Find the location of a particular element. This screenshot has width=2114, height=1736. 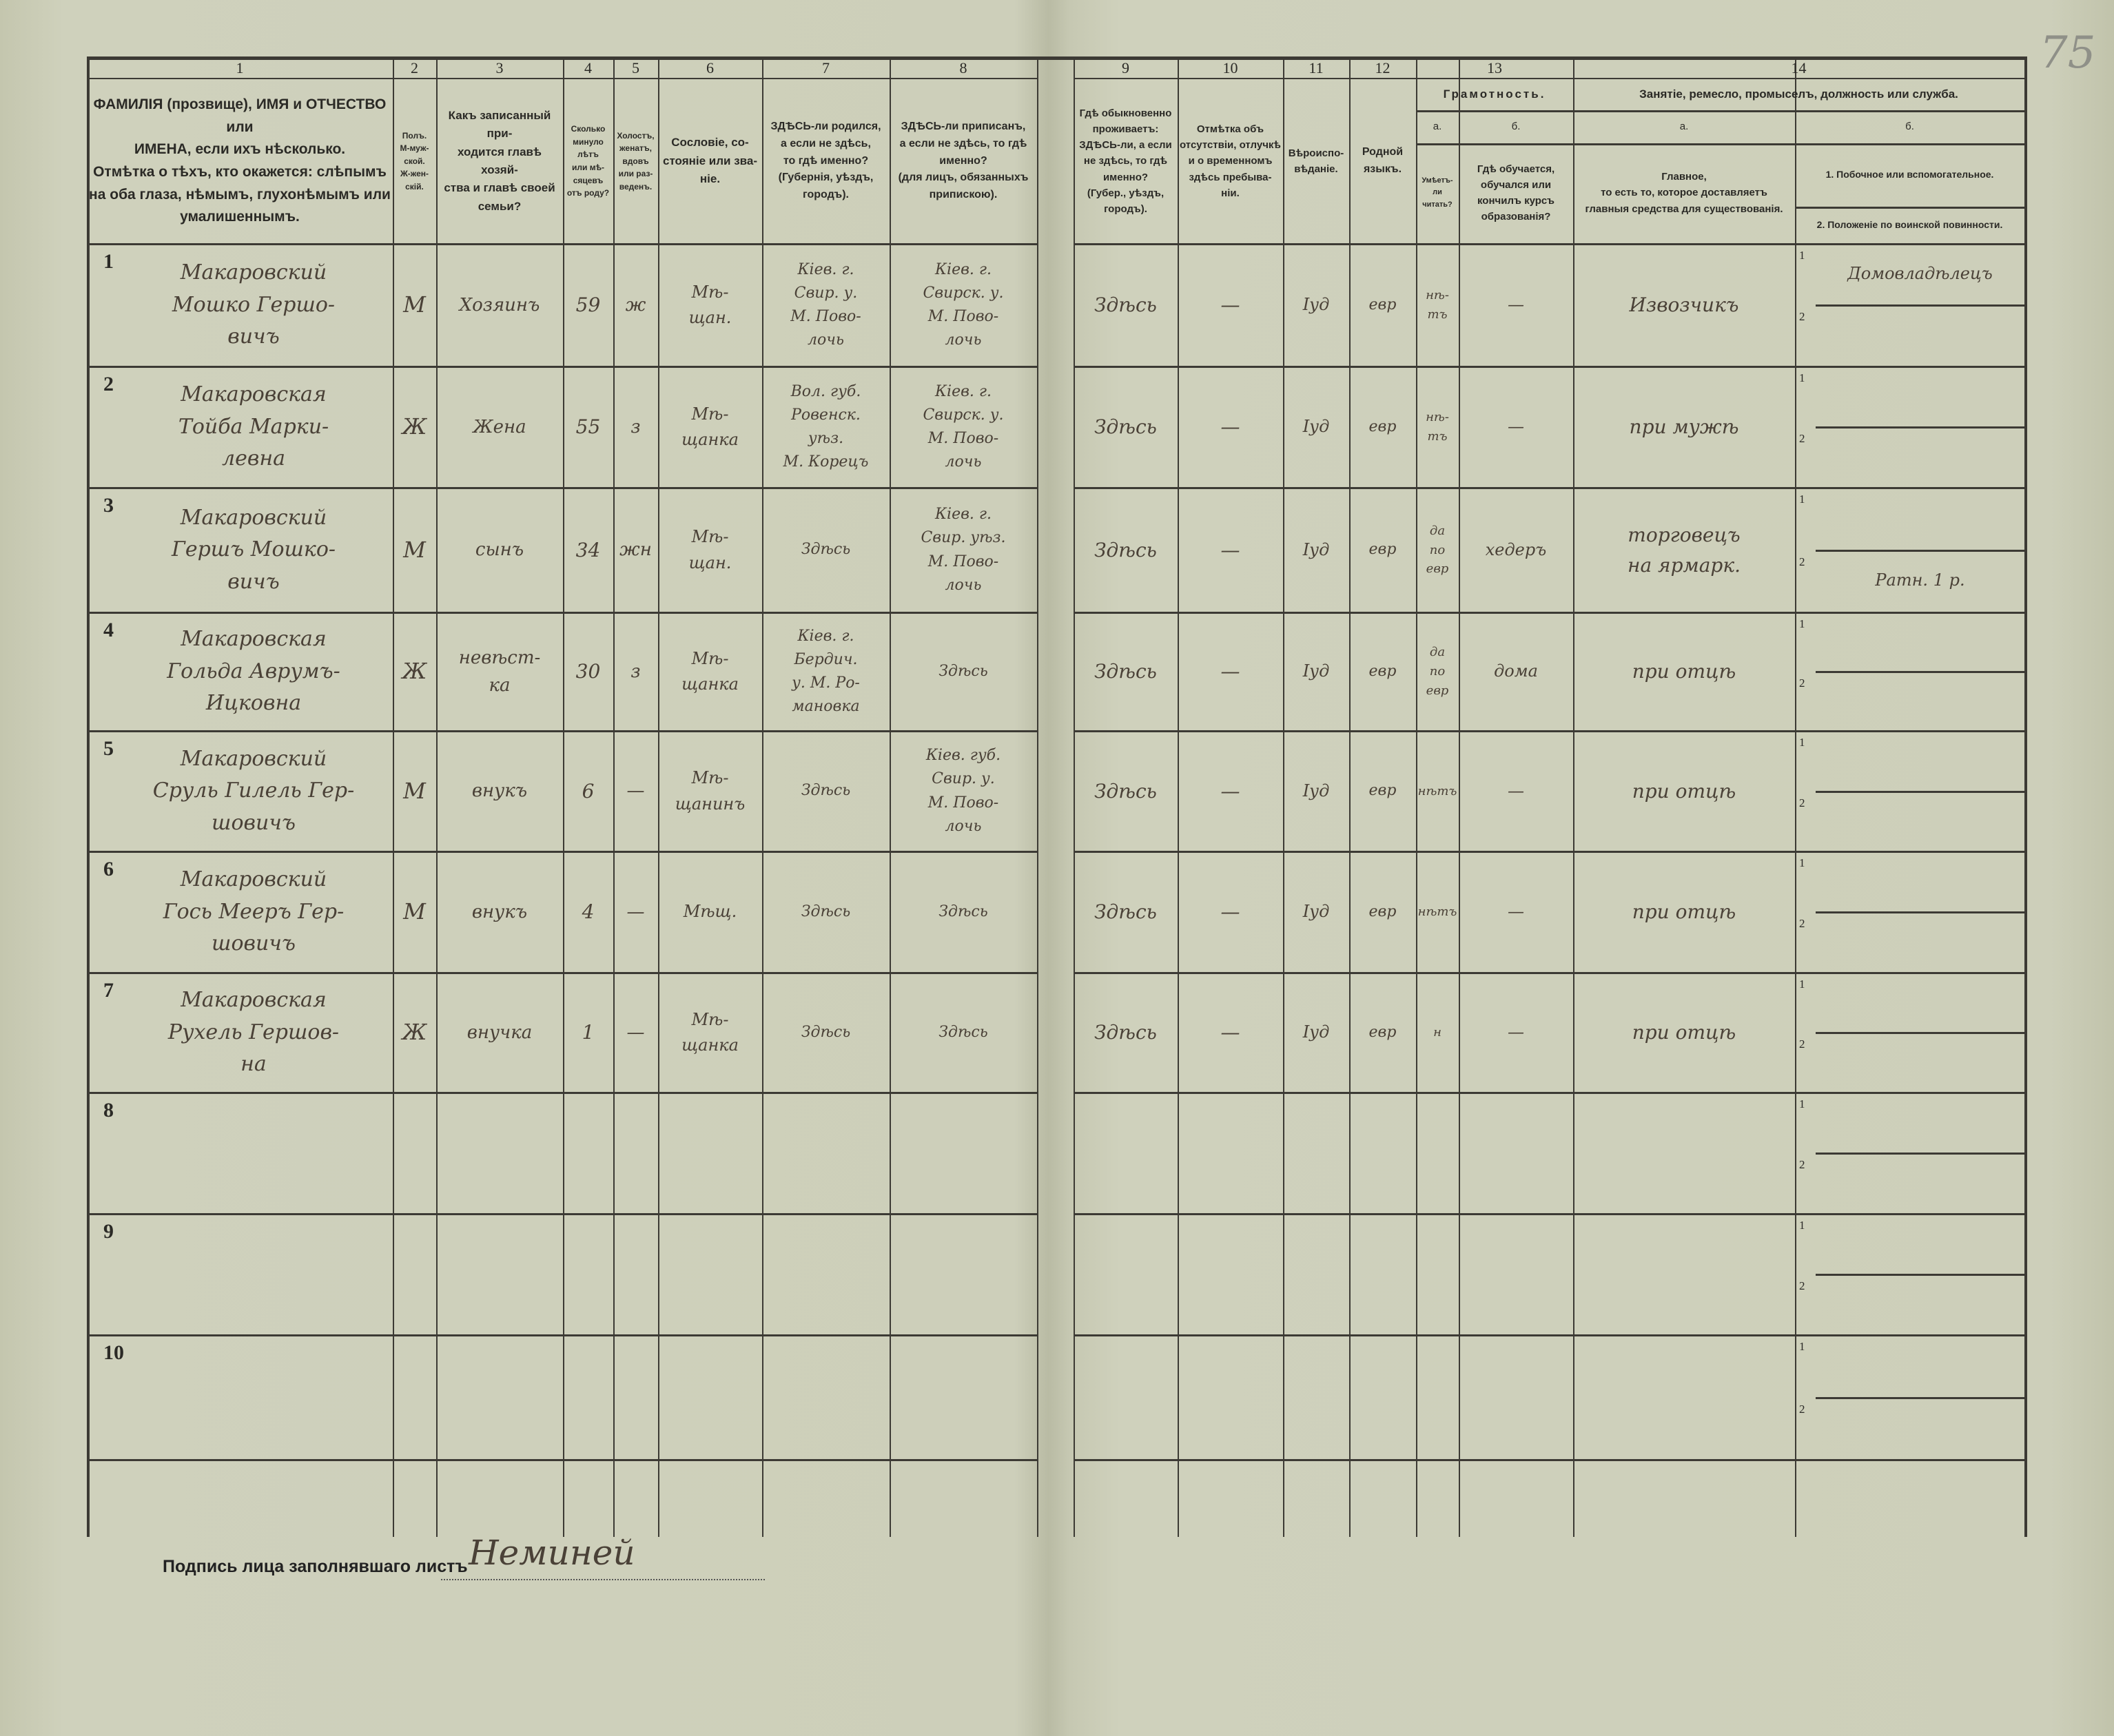

cell-can-read: нѣ- тъ is located at coordinates (1437, 305).